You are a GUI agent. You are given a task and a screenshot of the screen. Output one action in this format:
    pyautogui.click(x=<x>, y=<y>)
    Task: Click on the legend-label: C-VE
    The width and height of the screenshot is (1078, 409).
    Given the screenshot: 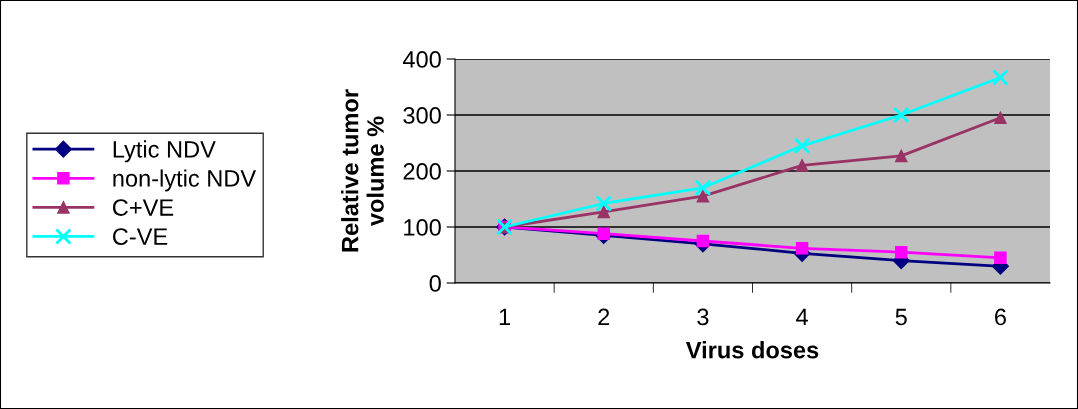 What is the action you would take?
    pyautogui.click(x=140, y=236)
    